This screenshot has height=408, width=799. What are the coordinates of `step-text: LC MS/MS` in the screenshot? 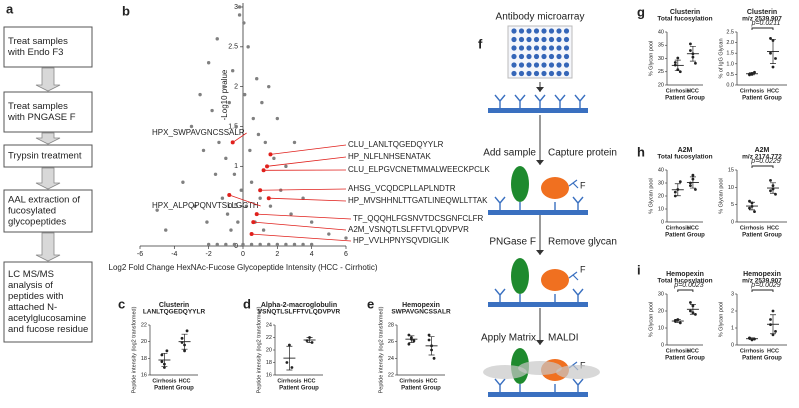 It's located at (31, 274).